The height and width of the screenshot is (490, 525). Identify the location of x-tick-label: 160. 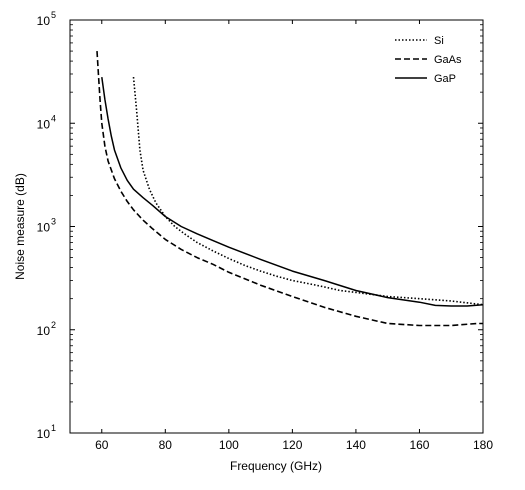
(419, 445).